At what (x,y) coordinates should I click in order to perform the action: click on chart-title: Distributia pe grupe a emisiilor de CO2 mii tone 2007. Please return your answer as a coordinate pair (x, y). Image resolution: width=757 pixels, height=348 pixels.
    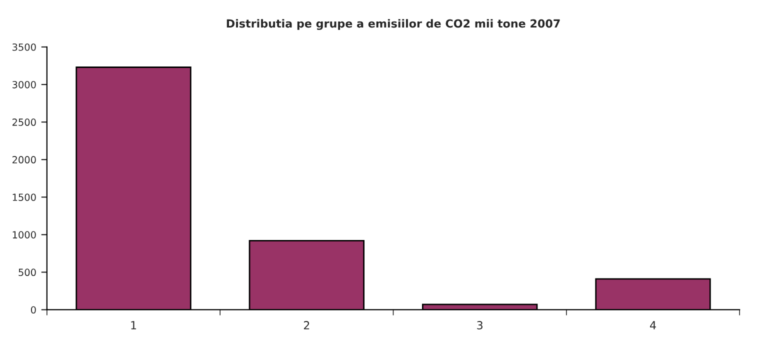
    Looking at the image, I should click on (393, 24).